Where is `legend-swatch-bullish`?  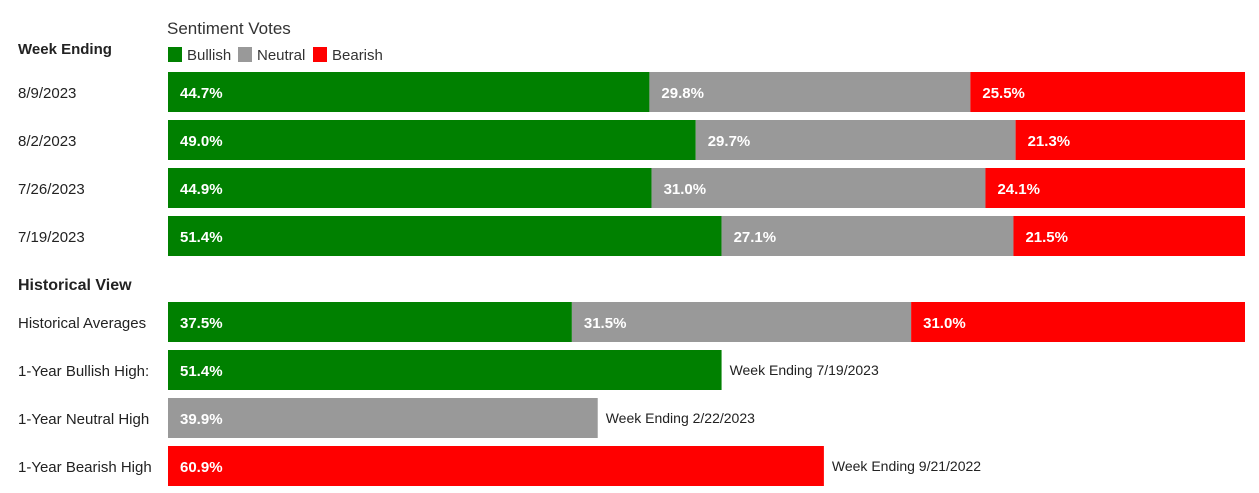
legend-swatch-bullish is located at coordinates (175, 54).